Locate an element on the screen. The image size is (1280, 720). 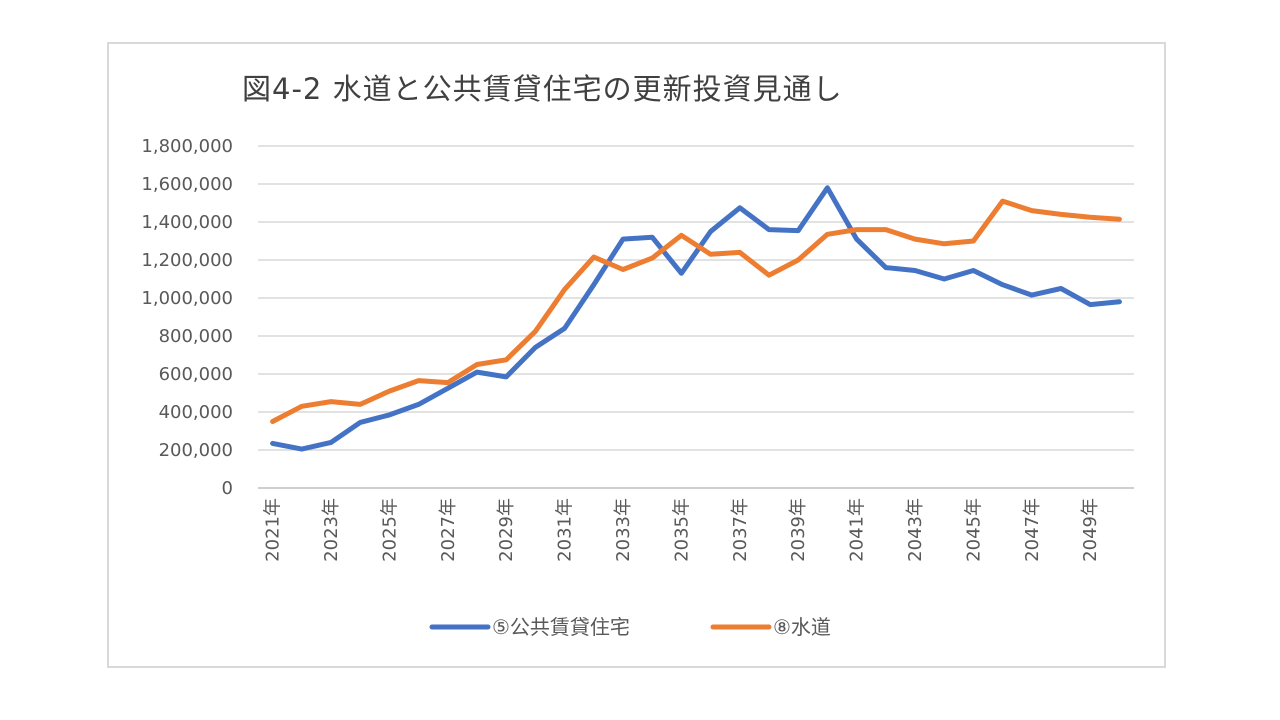
x-tick-label: 2049年 is located at coordinates (1090, 530).